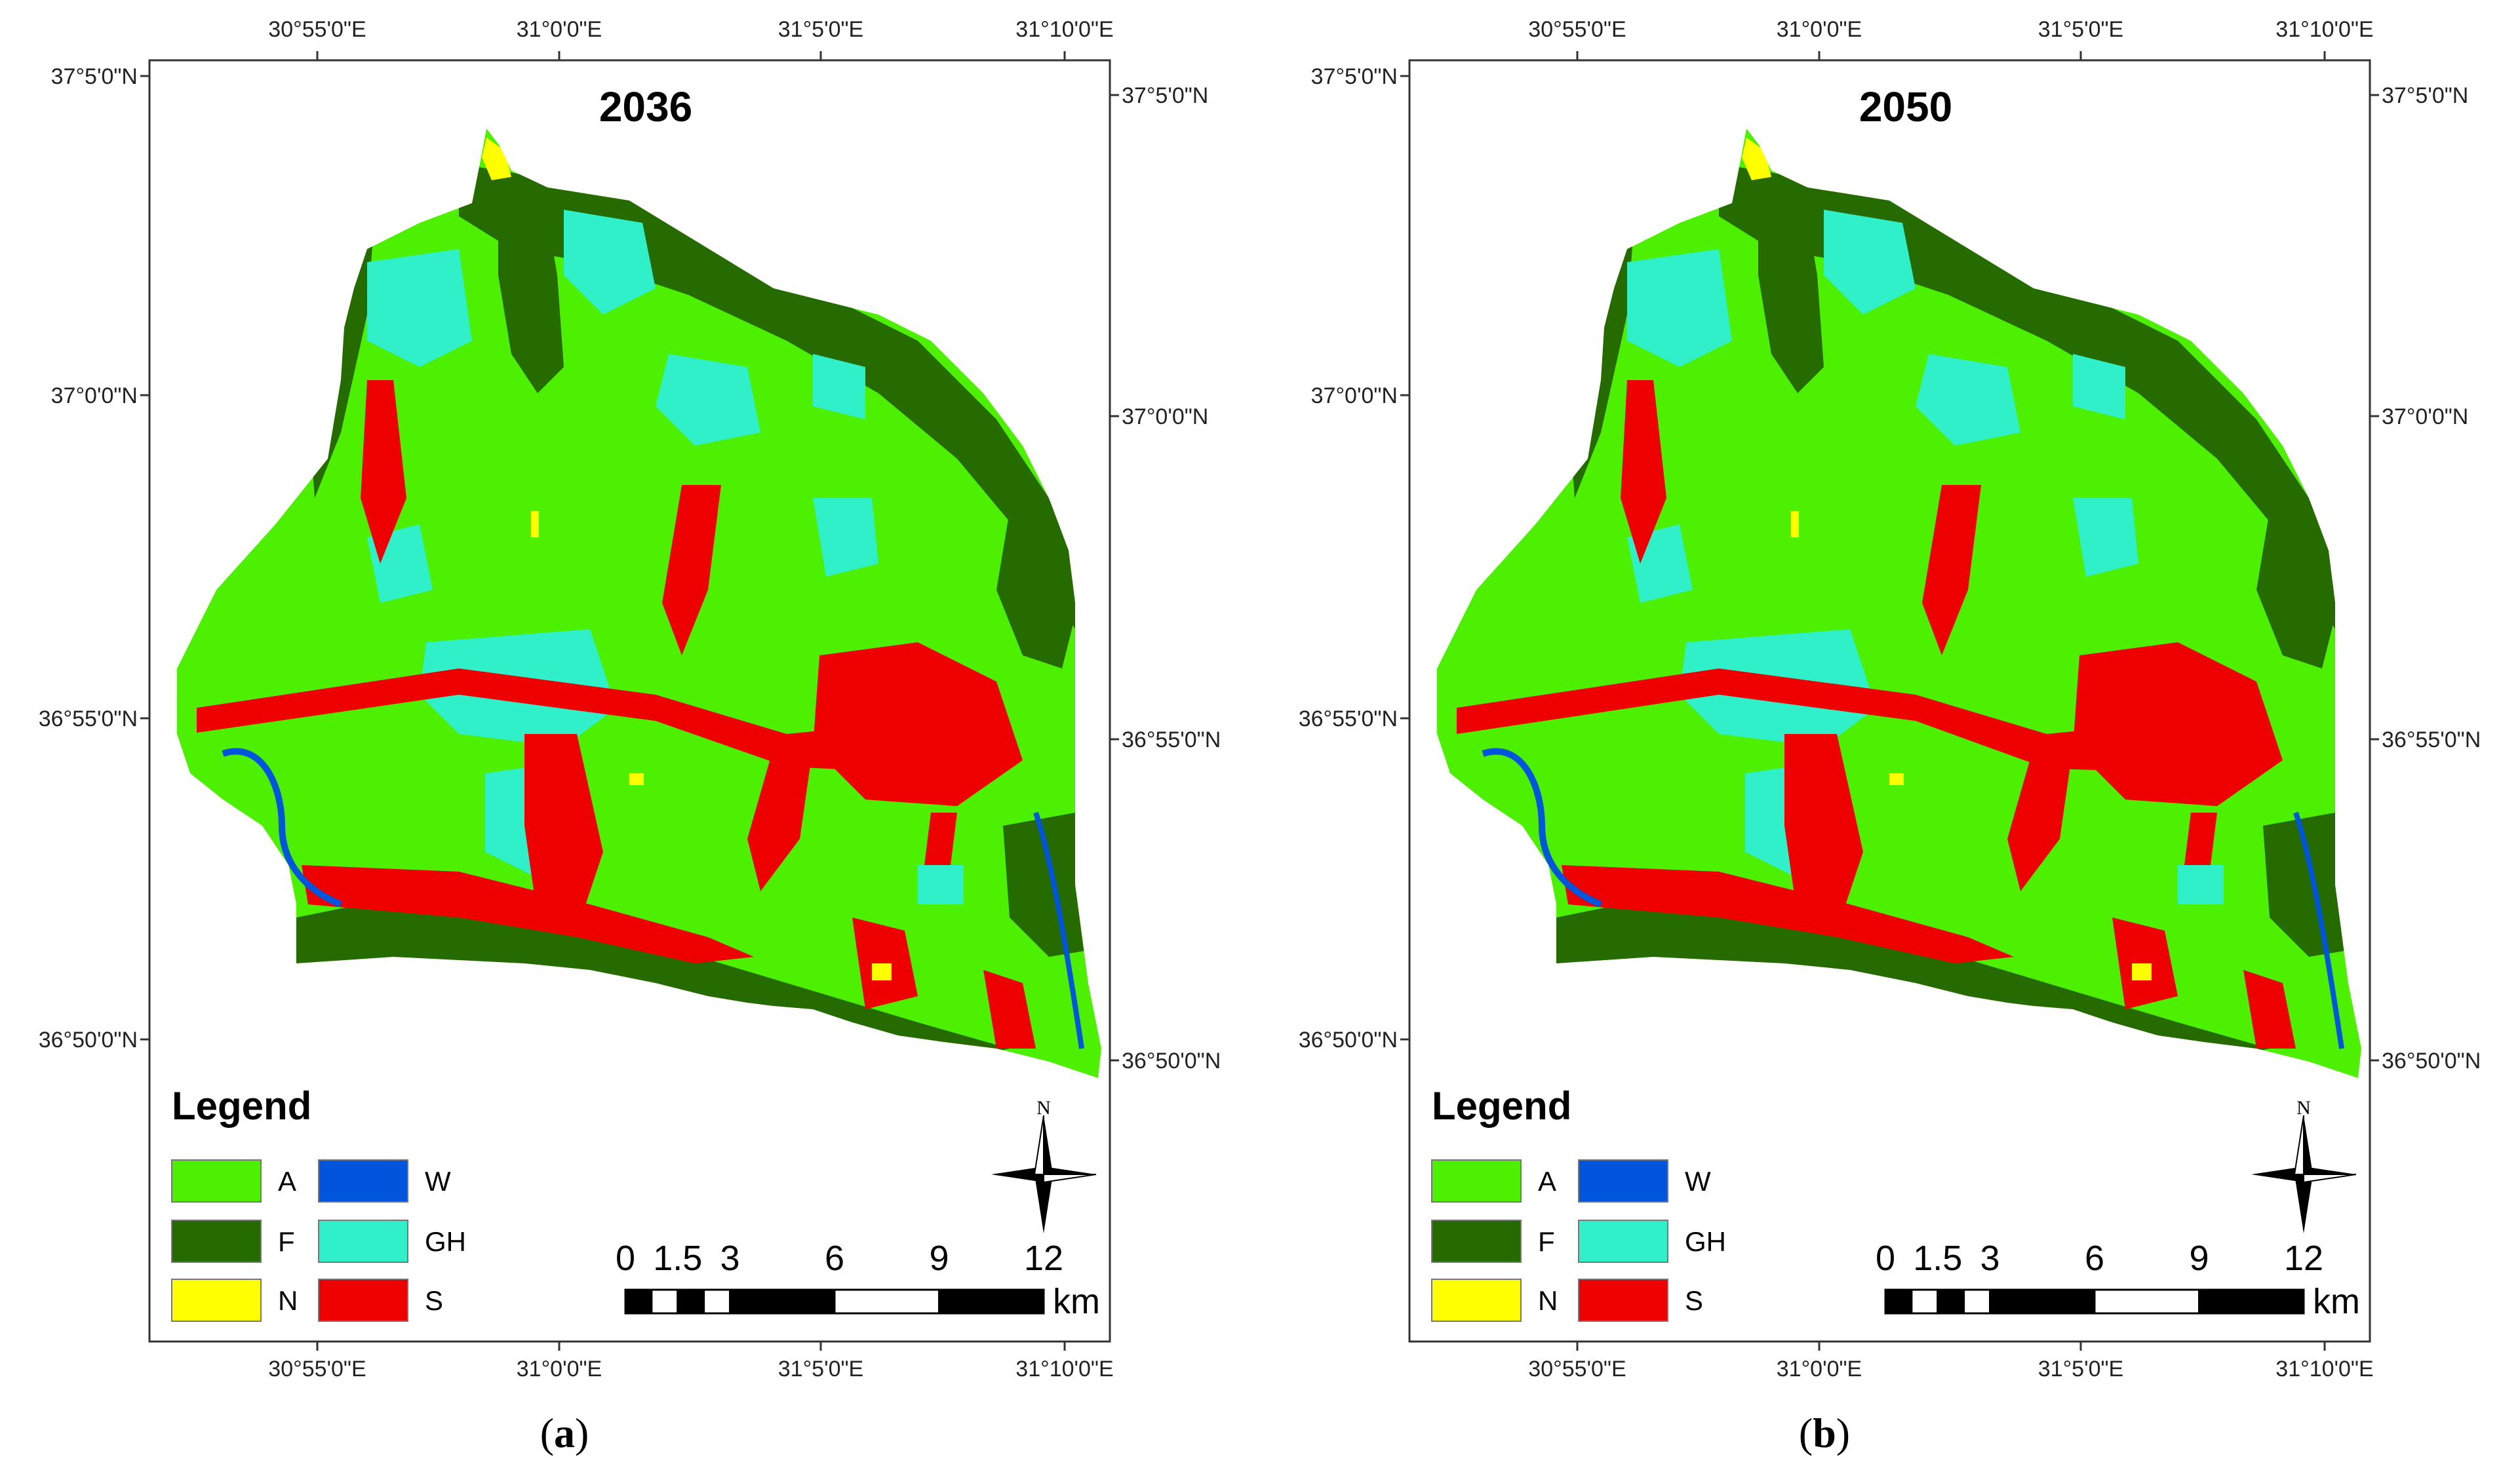  What do you see at coordinates (1064, 1369) in the screenshot?
I see `bottom-tick-label: 31°10'0"E` at bounding box center [1064, 1369].